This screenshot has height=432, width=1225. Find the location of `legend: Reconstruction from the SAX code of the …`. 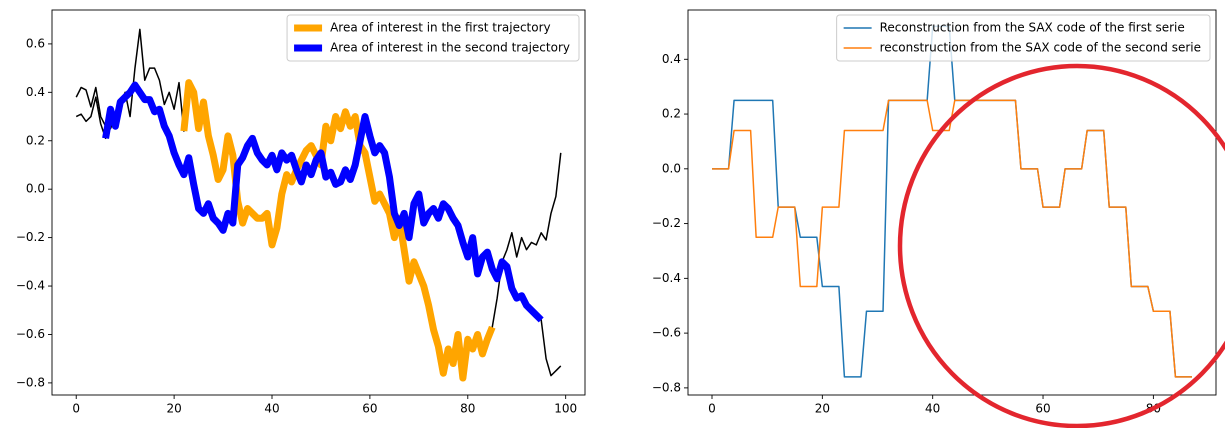

legend: Reconstruction from the SAX code of the … is located at coordinates (1023, 38).